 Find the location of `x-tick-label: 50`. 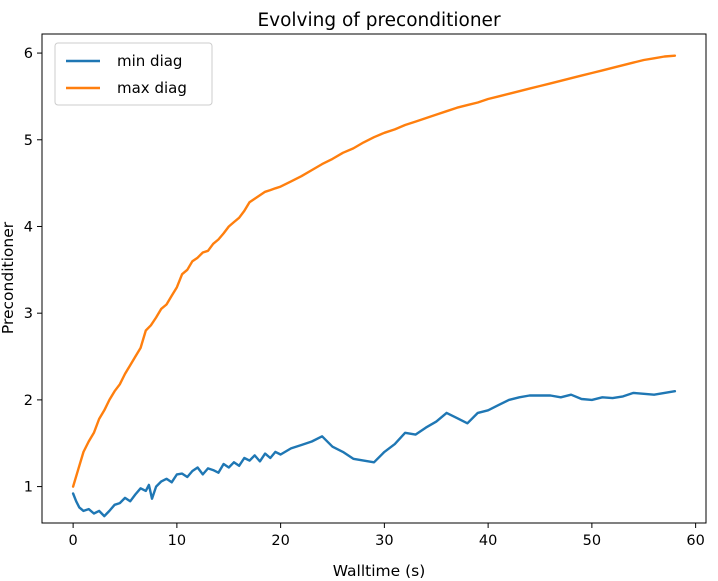

x-tick-label: 50 is located at coordinates (592, 541).